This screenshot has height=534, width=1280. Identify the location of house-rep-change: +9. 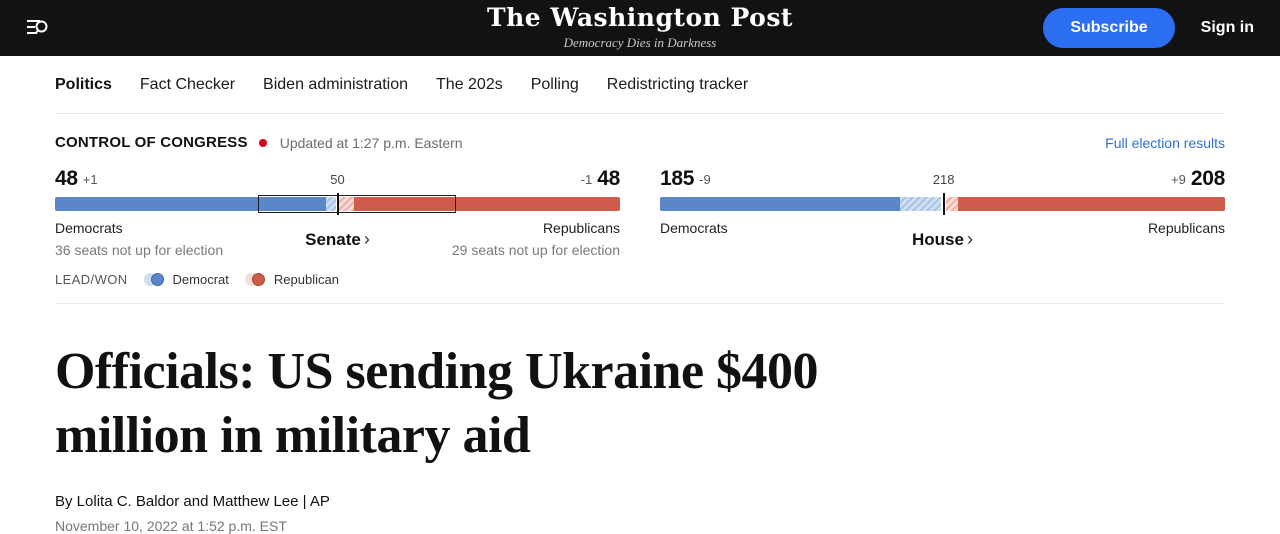
(1178, 179).